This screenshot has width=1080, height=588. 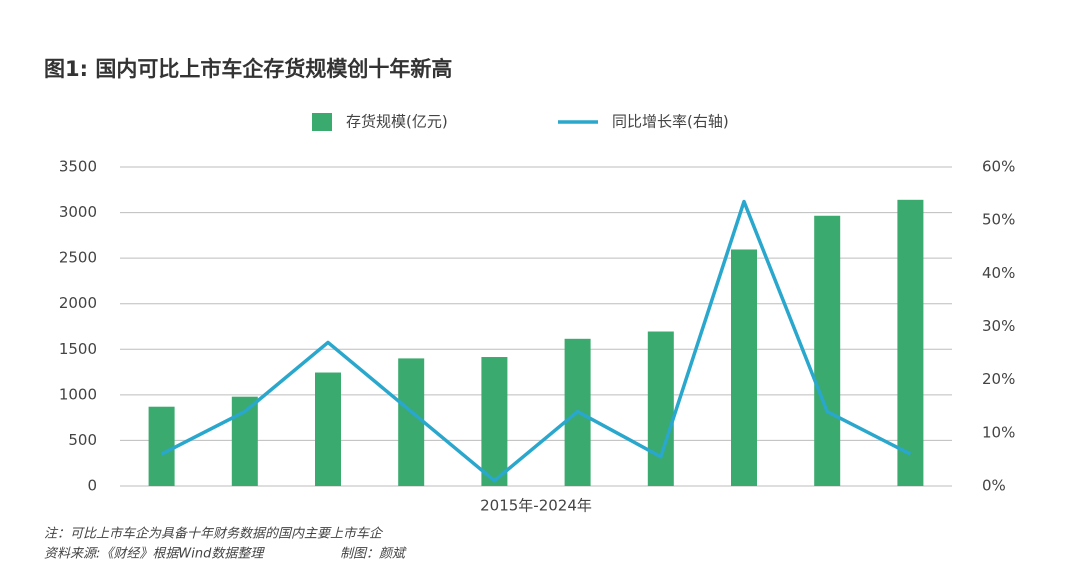 What do you see at coordinates (670, 122) in the screenshot?
I see `legend-label: 同比增长率(右轴)` at bounding box center [670, 122].